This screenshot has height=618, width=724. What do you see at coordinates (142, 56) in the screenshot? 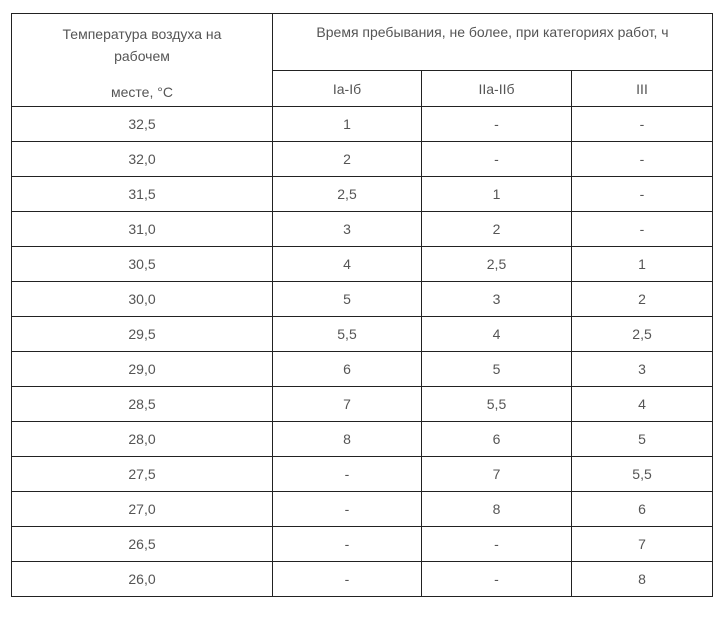
I see `header-temperature-line2: рабочем` at bounding box center [142, 56].